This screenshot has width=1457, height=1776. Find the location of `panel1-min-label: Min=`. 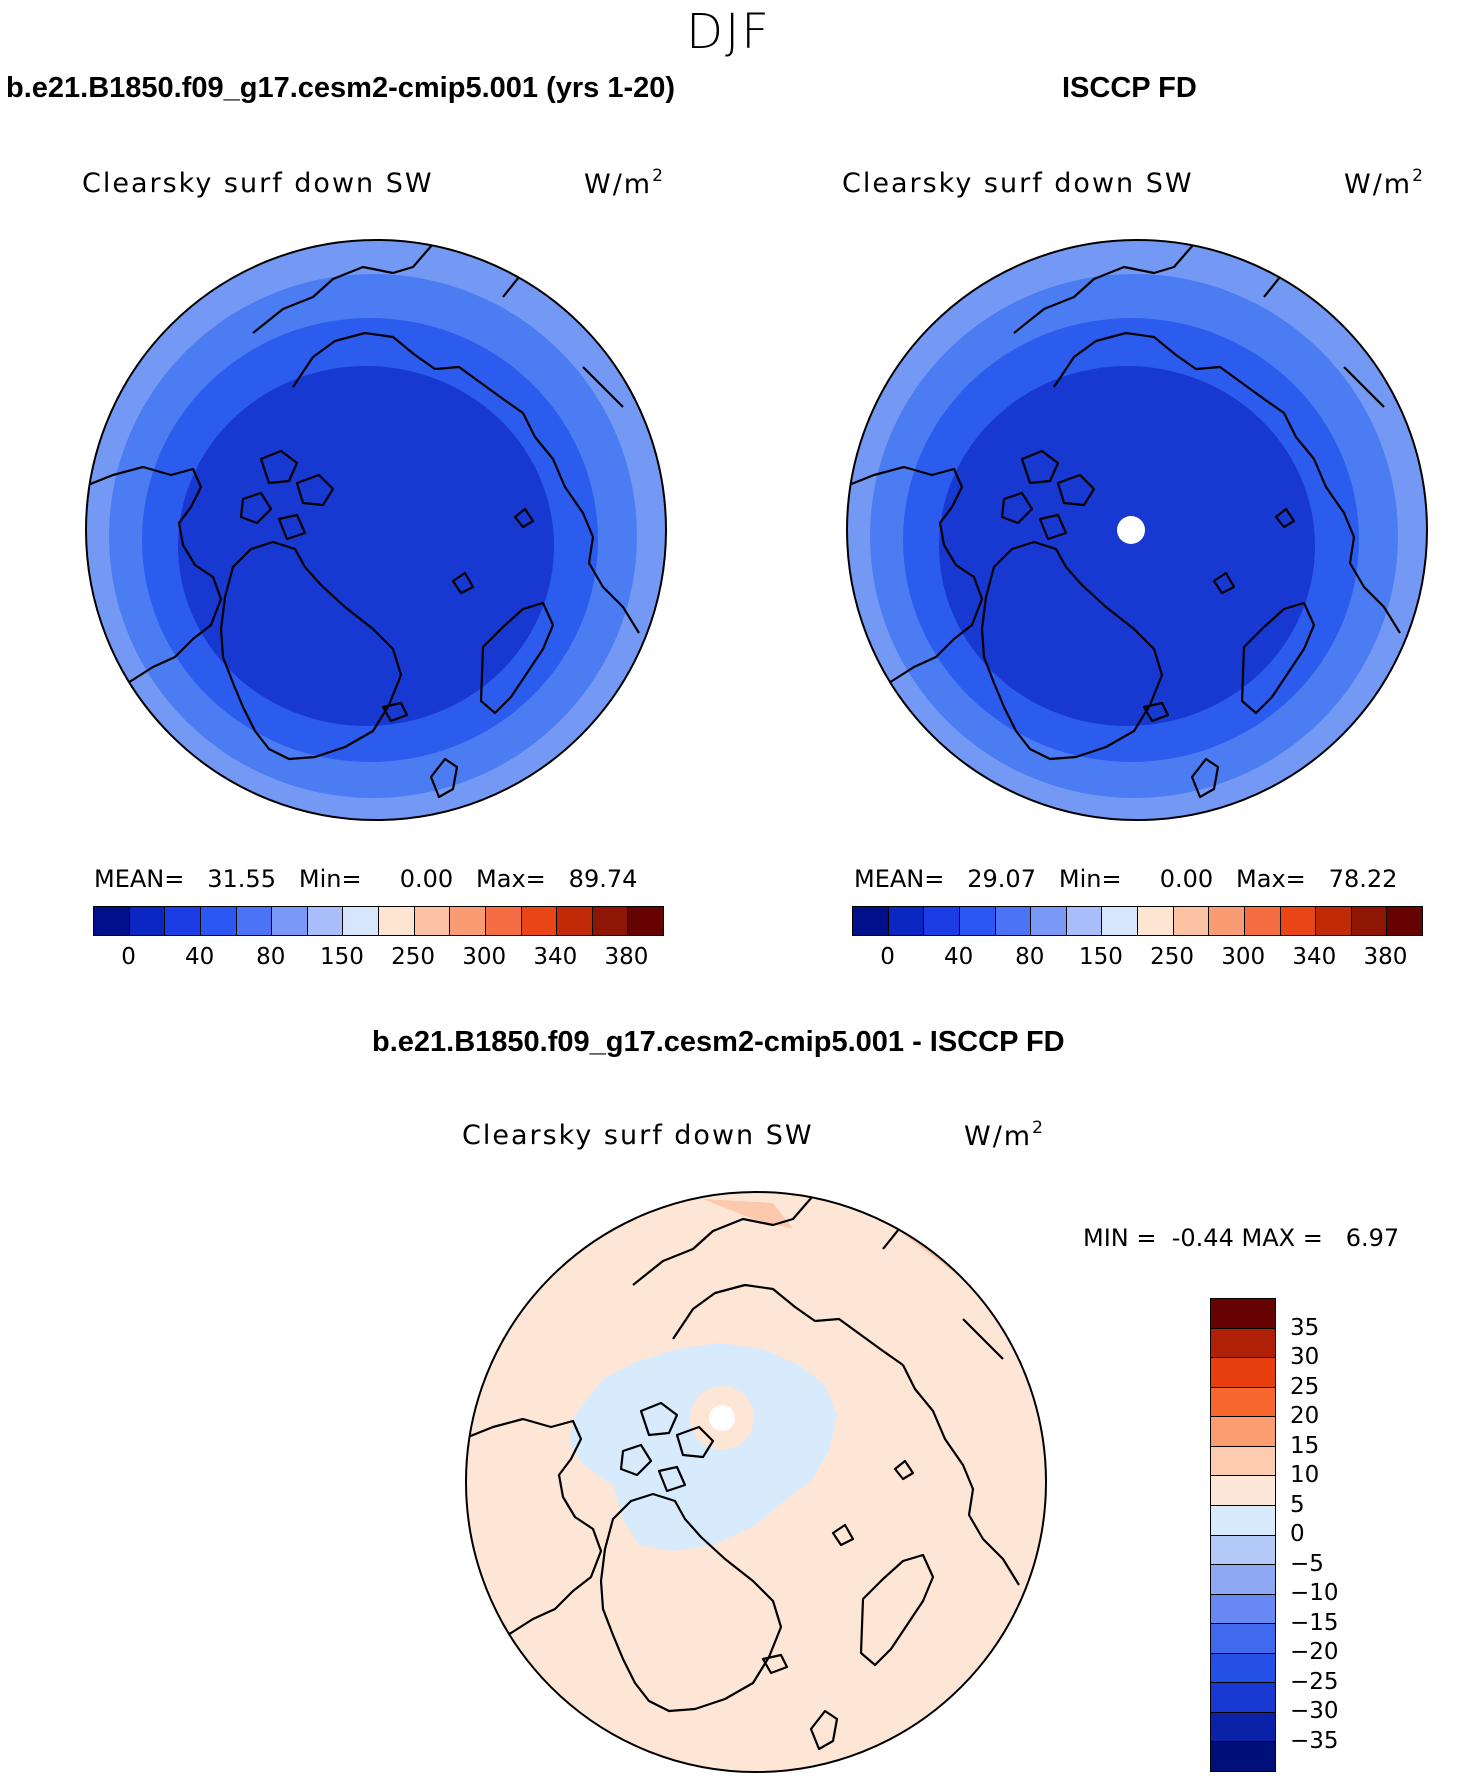

panel1-min-label: Min= is located at coordinates (330, 879).